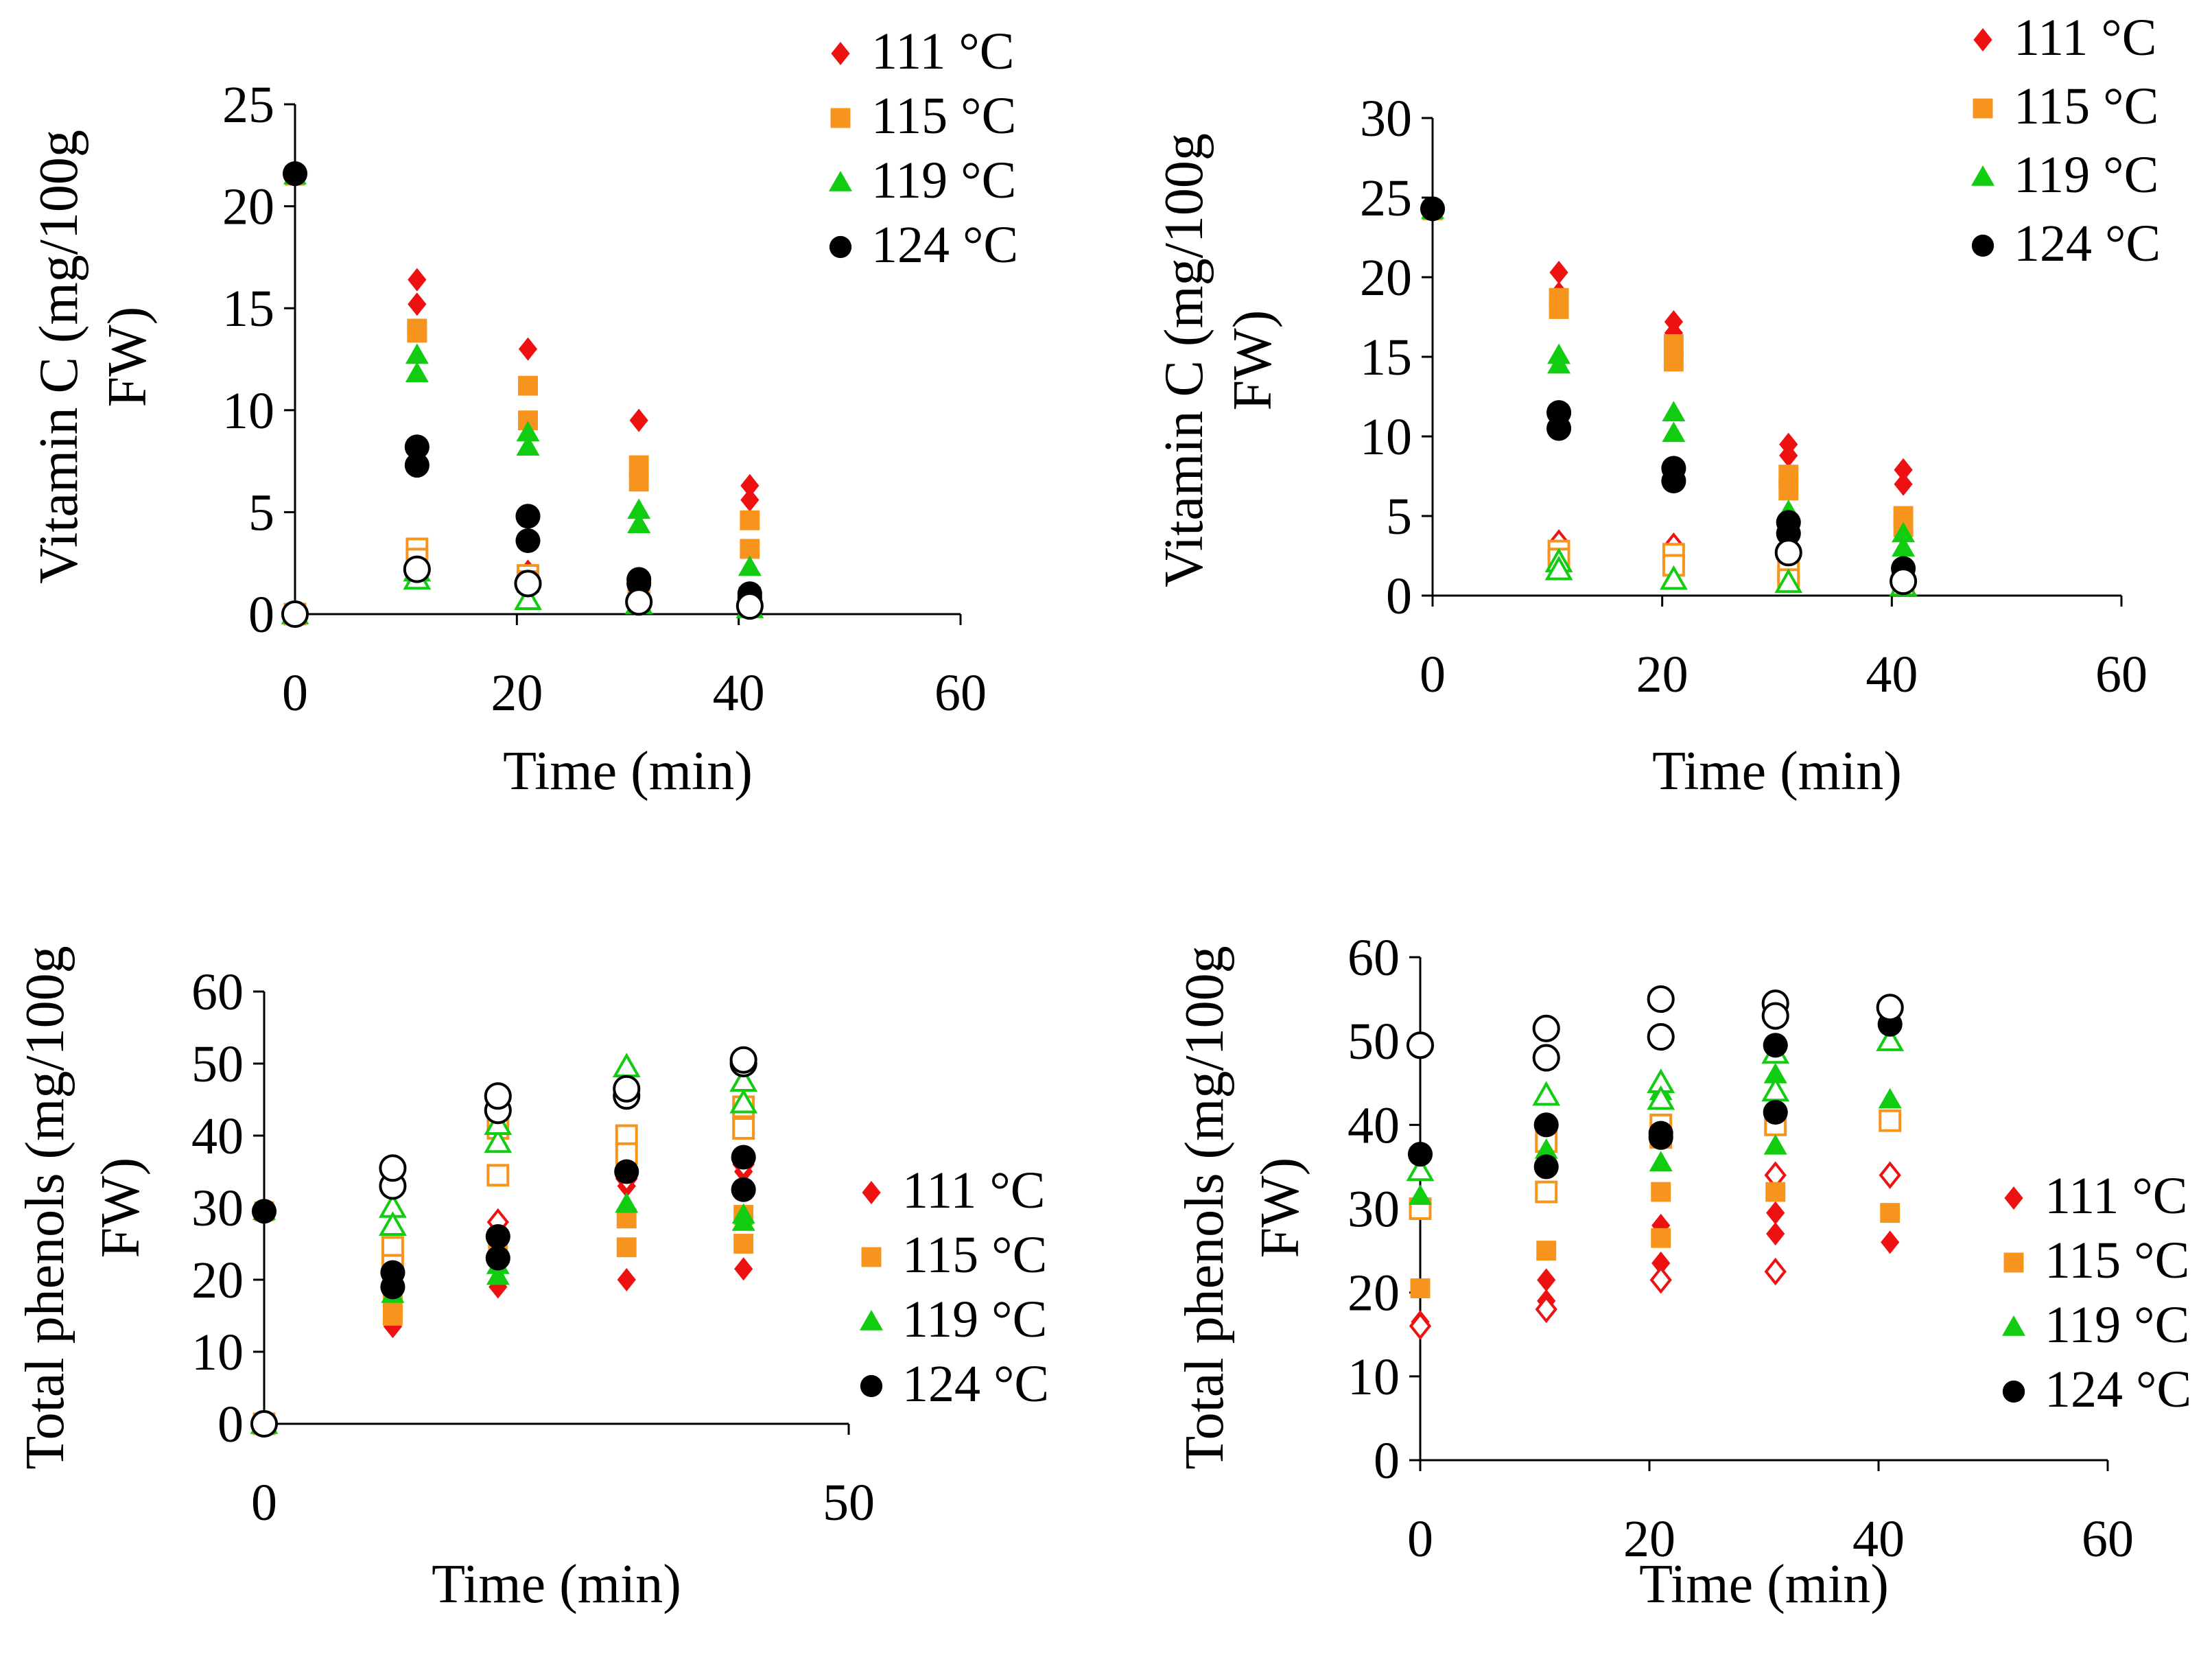 Image resolution: width=2212 pixels, height=1653 pixels. Describe the element at coordinates (2087, 243) in the screenshot. I see `legend-label: 124 °C` at that location.